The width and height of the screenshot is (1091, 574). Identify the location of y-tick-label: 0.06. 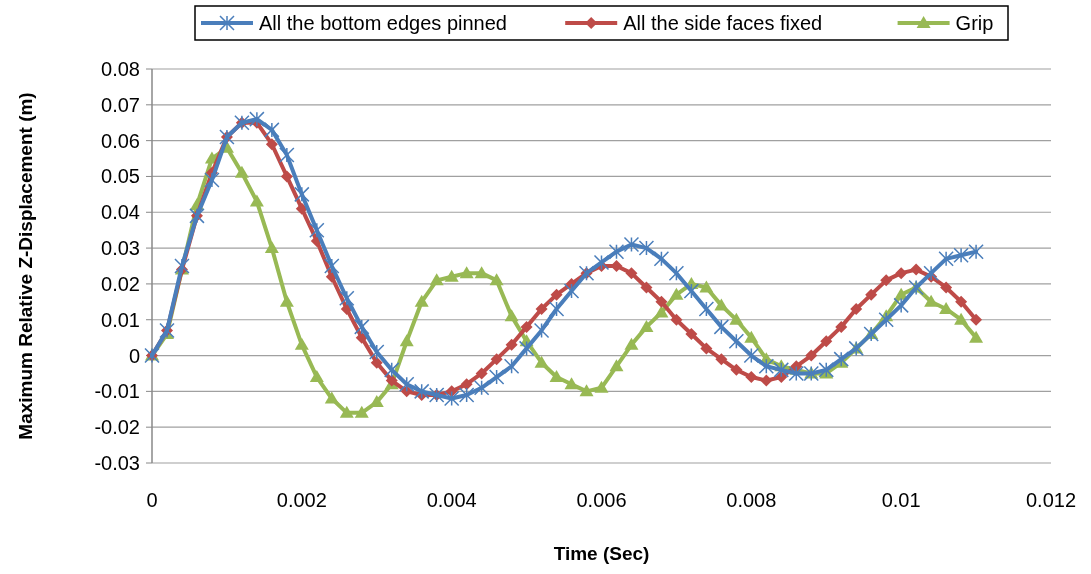
(120, 140).